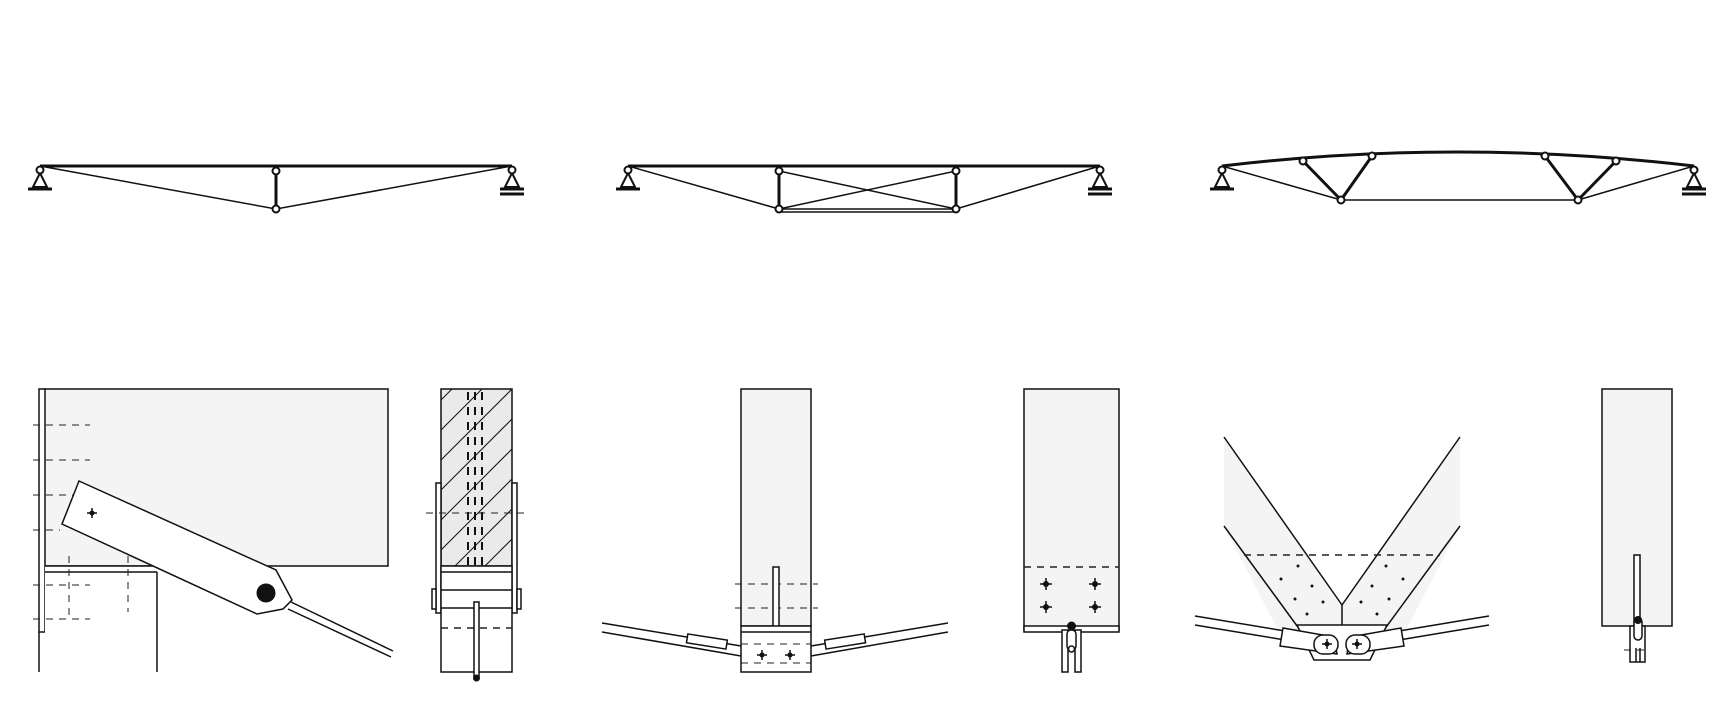 The image size is (1727, 713). I want to click on detail-bottom-node-pin, so click(775, 530).